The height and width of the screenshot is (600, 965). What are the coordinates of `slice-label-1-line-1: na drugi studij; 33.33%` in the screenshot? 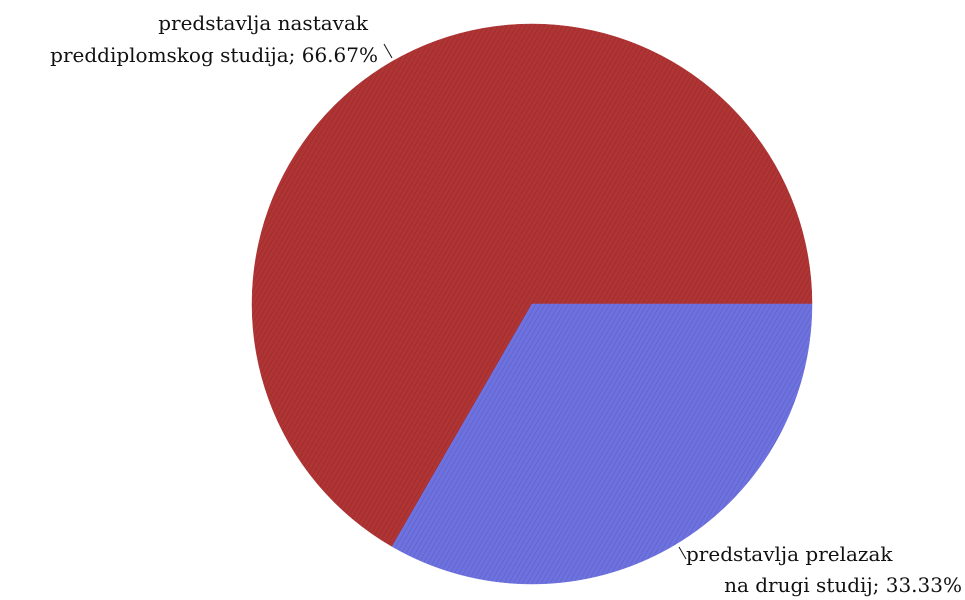 It's located at (843, 585).